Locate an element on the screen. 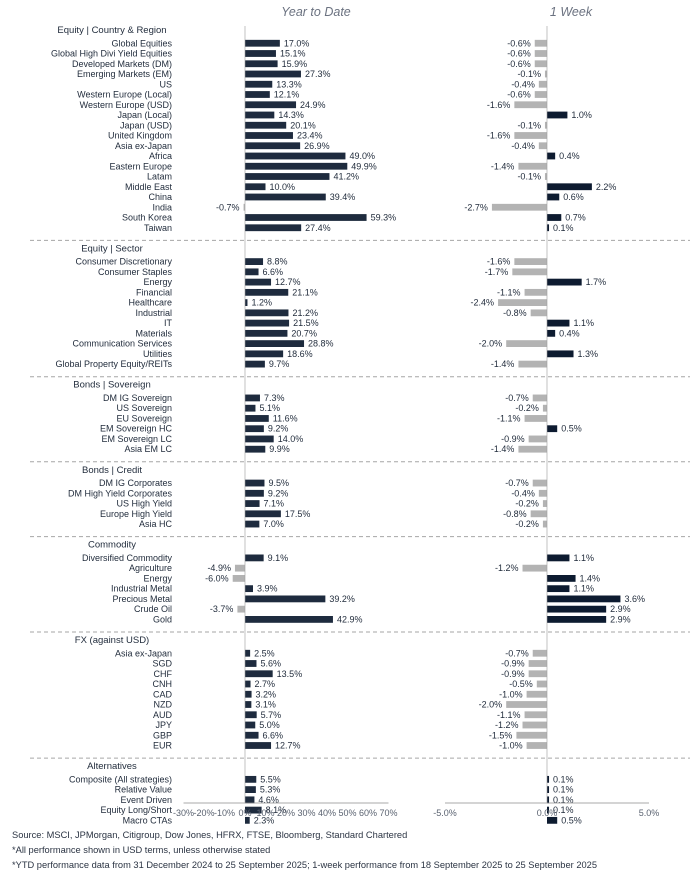 Image resolution: width=696 pixels, height=878 pixels. row-label: Developed Markets (DM) is located at coordinates (122, 64).